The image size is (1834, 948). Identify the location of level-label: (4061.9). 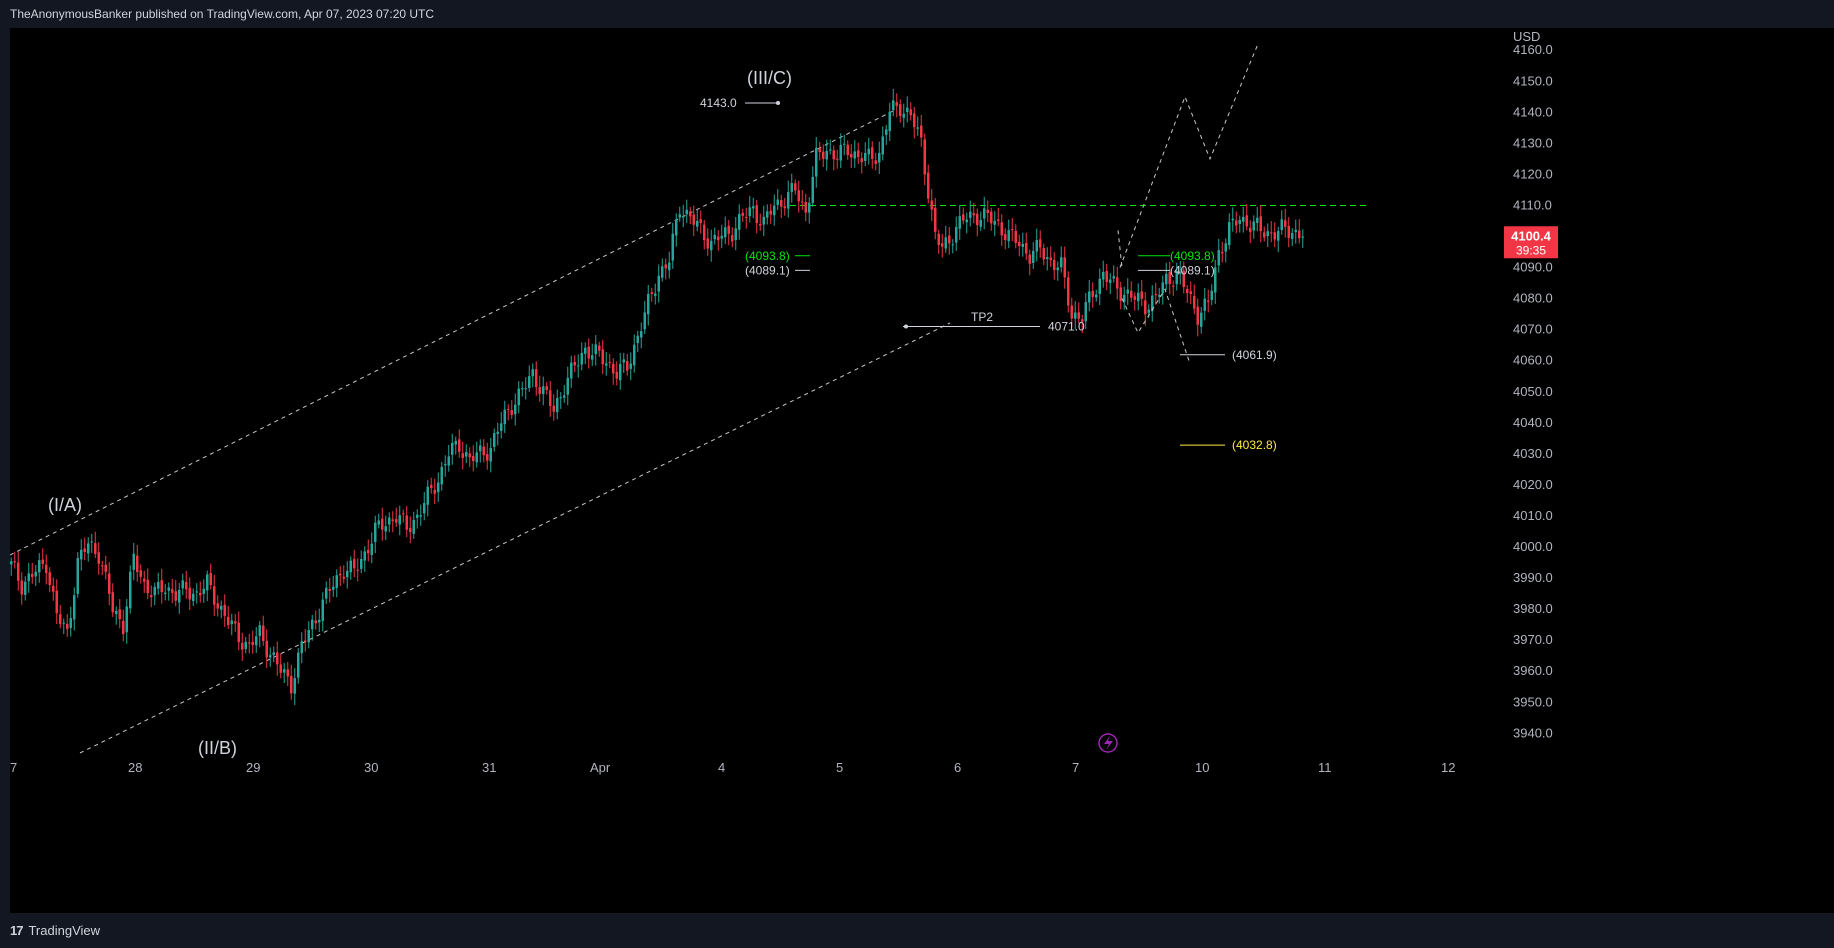
(1254, 355).